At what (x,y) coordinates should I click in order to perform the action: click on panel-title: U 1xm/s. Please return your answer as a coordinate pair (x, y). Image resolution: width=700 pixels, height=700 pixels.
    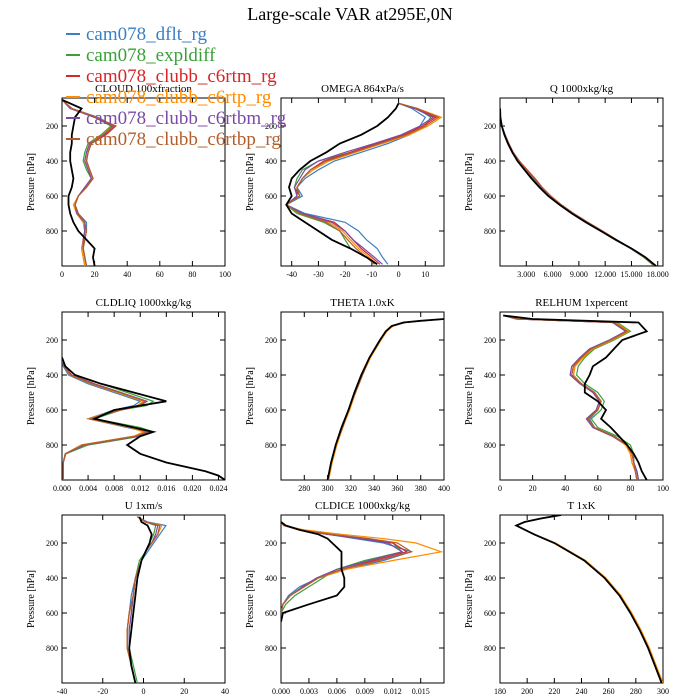
    Looking at the image, I should click on (144, 506).